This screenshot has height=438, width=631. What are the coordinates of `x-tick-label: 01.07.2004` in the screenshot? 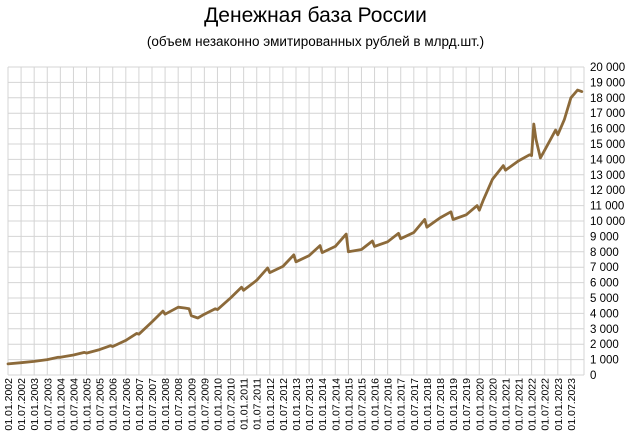 It's located at (74, 404).